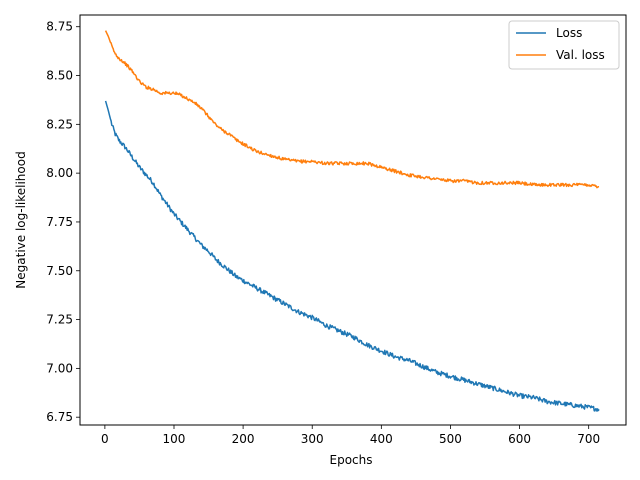  What do you see at coordinates (350, 435) in the screenshot?
I see `x-axis: 0 100 200 300 400 500 600 700` at bounding box center [350, 435].